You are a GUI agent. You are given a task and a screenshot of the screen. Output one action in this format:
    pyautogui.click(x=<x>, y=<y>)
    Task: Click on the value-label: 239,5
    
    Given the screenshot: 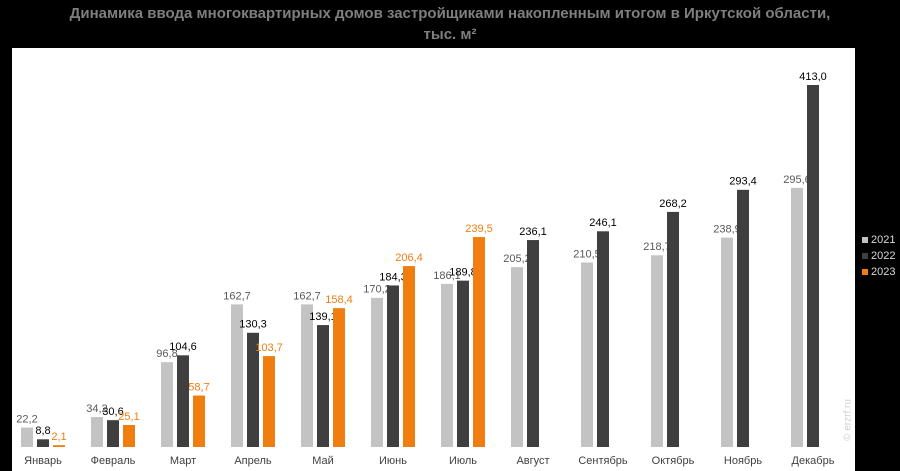 What is the action you would take?
    pyautogui.click(x=479, y=229)
    